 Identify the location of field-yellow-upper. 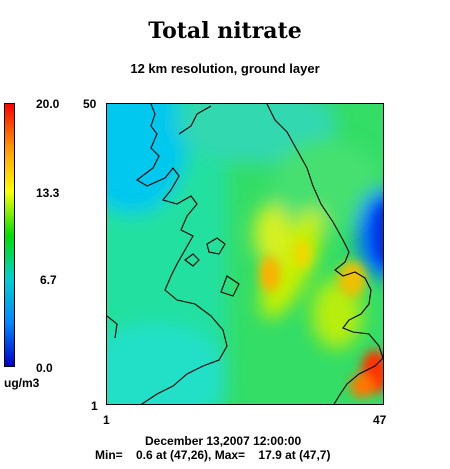
(272, 234).